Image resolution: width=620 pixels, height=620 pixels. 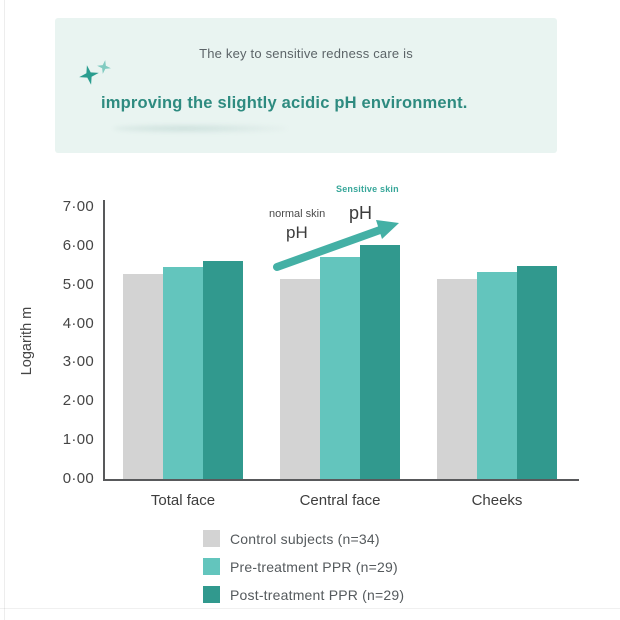 What do you see at coordinates (78, 401) in the screenshot?
I see `y-tick-label: 2·00` at bounding box center [78, 401].